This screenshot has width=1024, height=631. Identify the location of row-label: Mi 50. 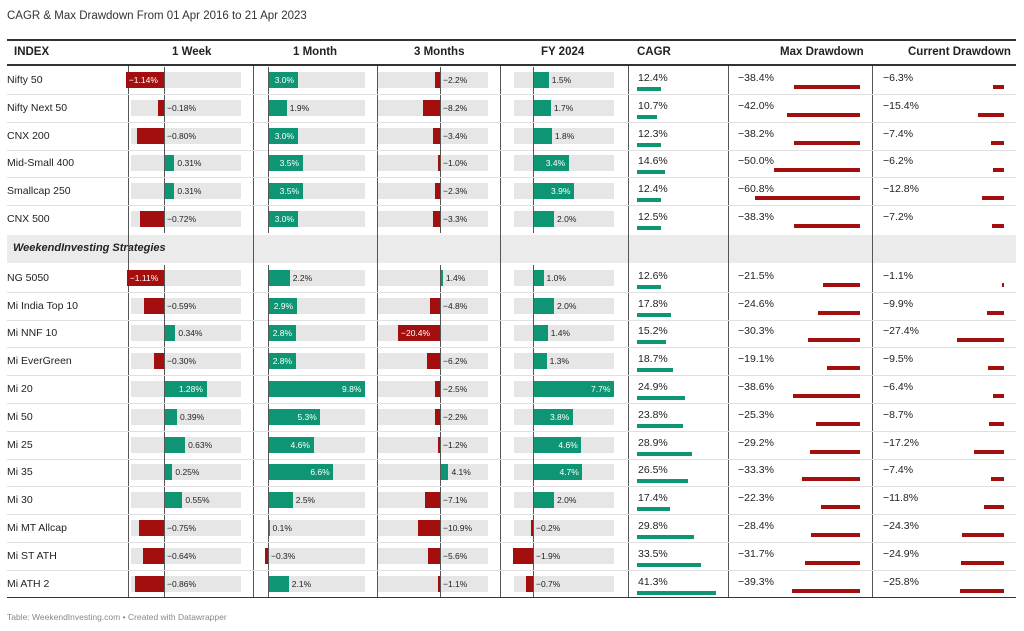
(20, 416).